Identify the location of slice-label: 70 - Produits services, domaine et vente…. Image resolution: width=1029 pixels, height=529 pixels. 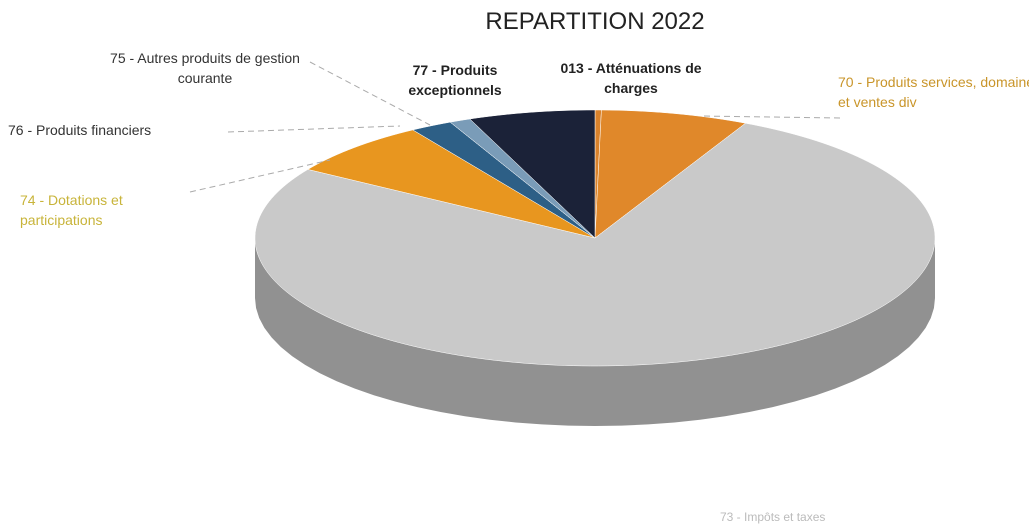
(933, 92).